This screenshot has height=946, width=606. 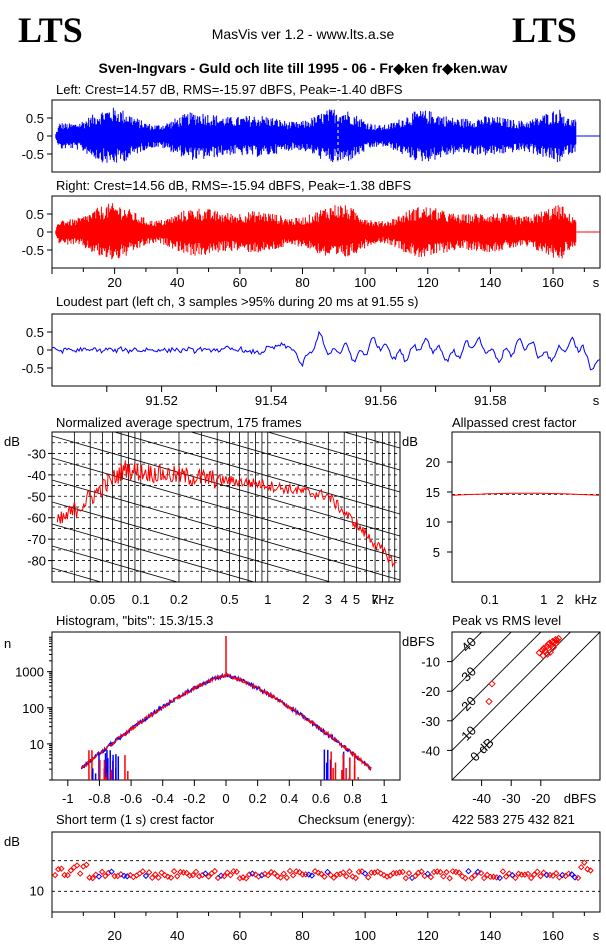 What do you see at coordinates (327, 135) in the screenshot?
I see `left-waveform` at bounding box center [327, 135].